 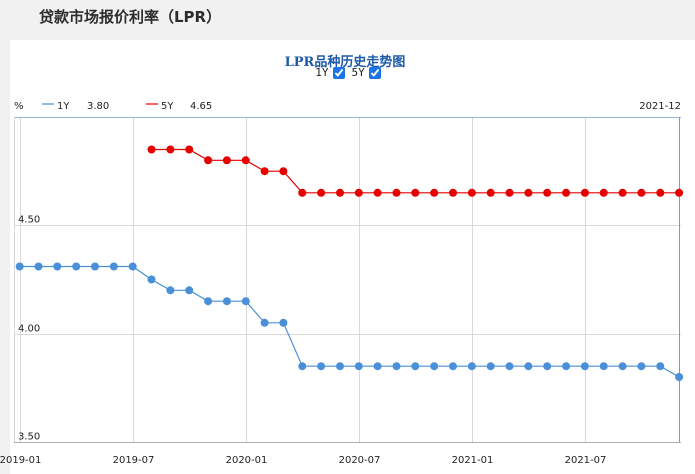 I want to click on x-tick-label: 2019-01, so click(x=20, y=460).